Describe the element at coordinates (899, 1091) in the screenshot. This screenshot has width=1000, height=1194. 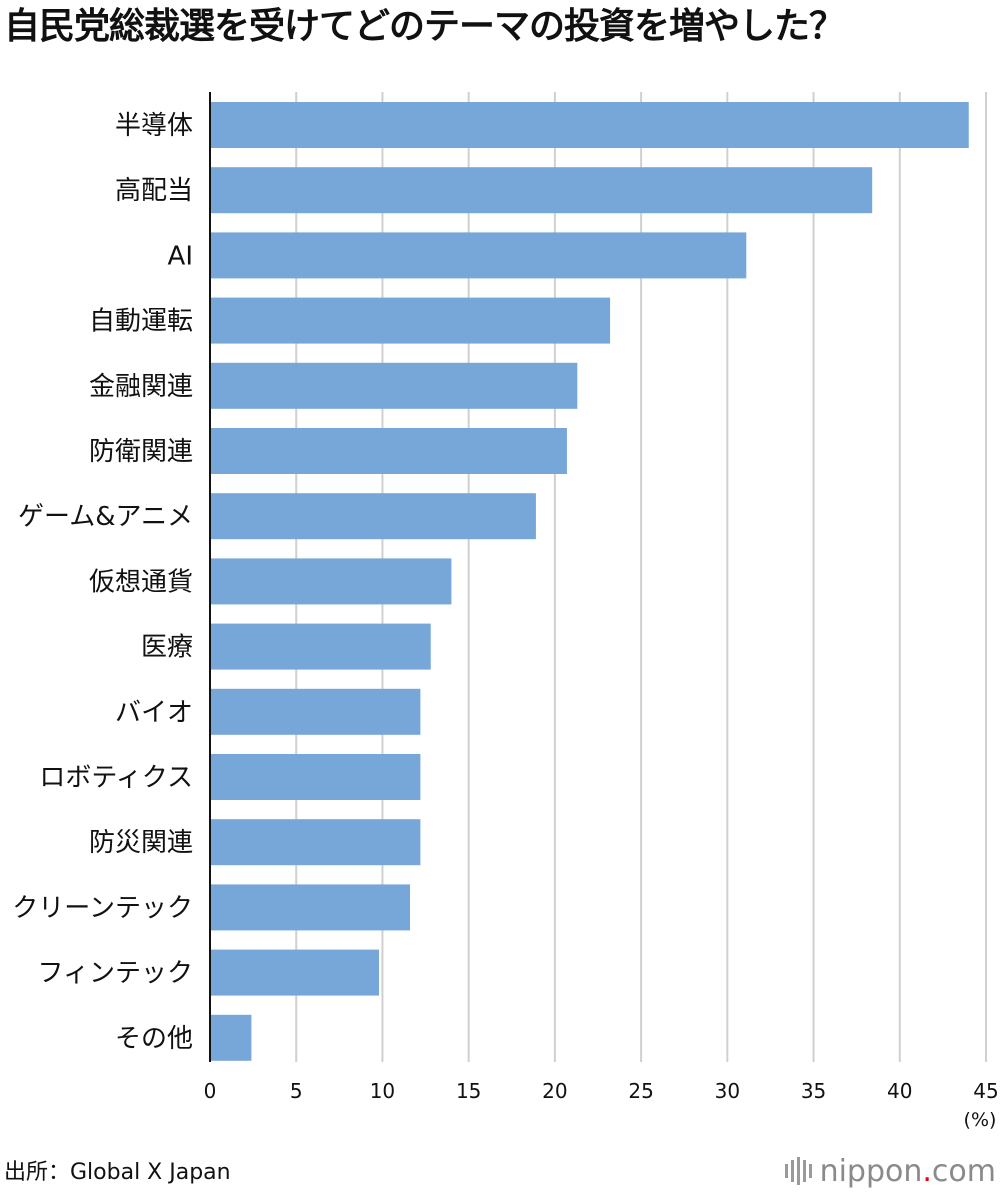
I see `x-tick-label: 40` at that location.